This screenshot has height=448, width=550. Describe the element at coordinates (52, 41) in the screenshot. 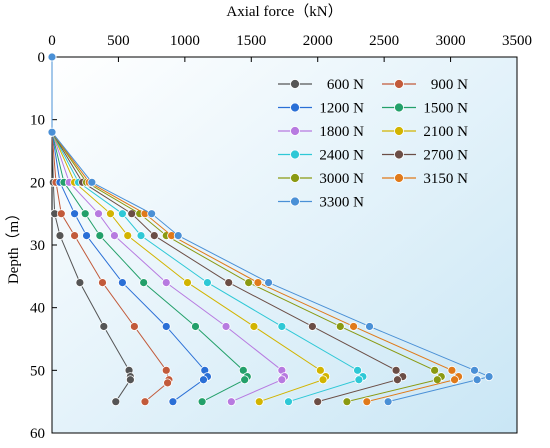

I see `x-tick-label-0: 0` at that location.